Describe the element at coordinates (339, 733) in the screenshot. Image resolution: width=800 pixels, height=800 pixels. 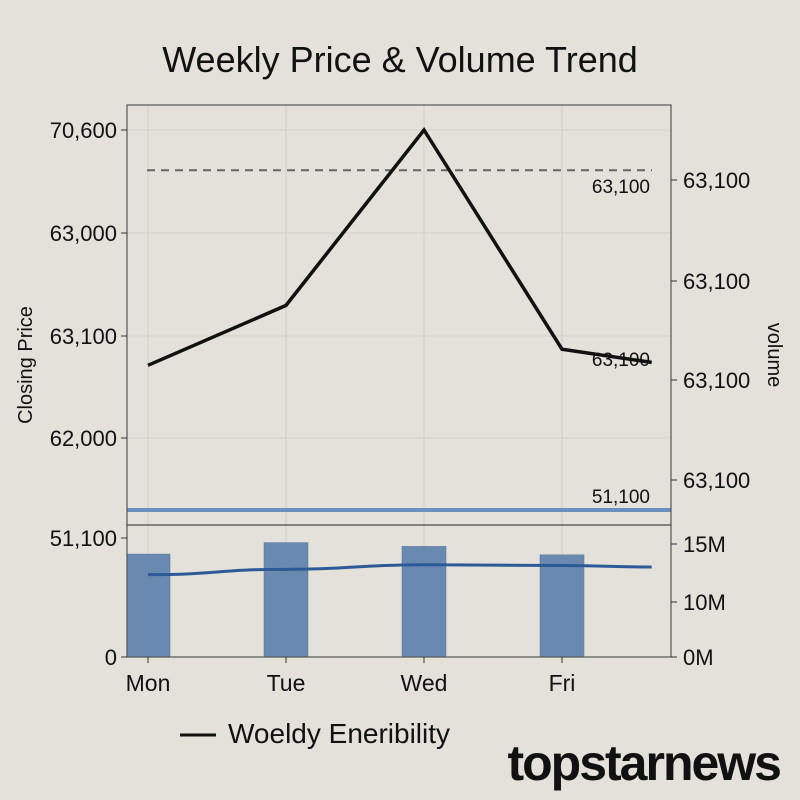
I see `legend-label: Woeldy Eneribility` at that location.